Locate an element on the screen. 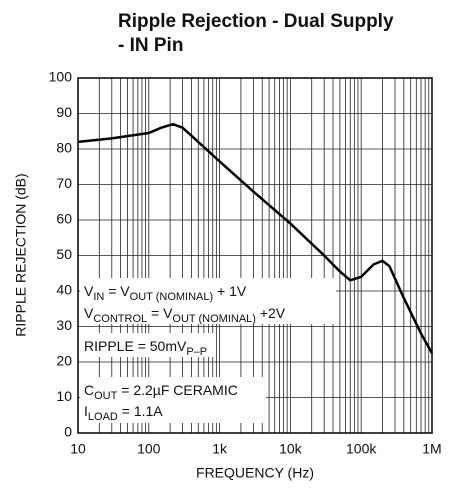 The width and height of the screenshot is (457, 492). annotation: ILOAD = 1.1A is located at coordinates (123, 413).